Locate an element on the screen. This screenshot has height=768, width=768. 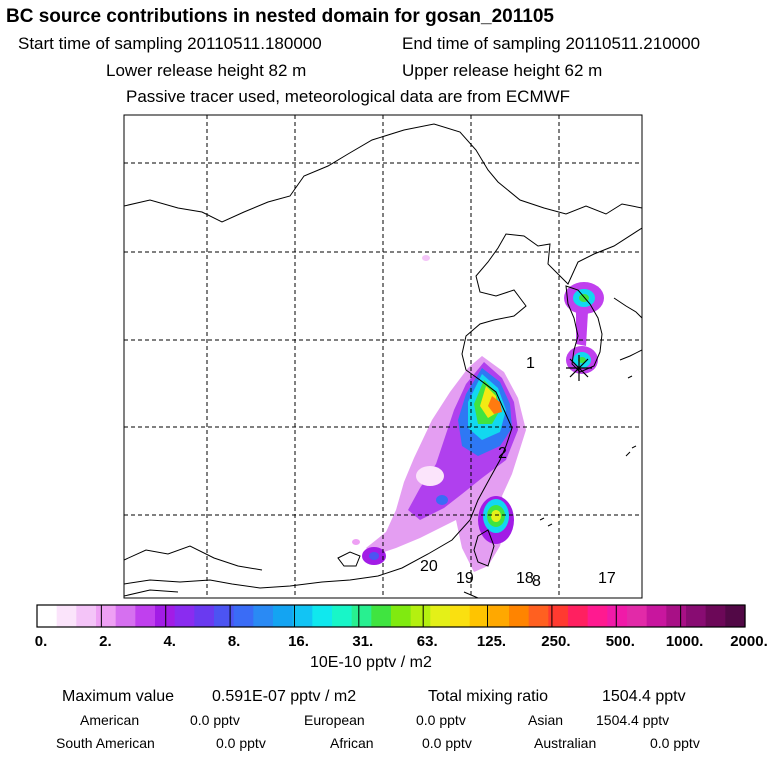
region-label: Asian is located at coordinates (546, 720).